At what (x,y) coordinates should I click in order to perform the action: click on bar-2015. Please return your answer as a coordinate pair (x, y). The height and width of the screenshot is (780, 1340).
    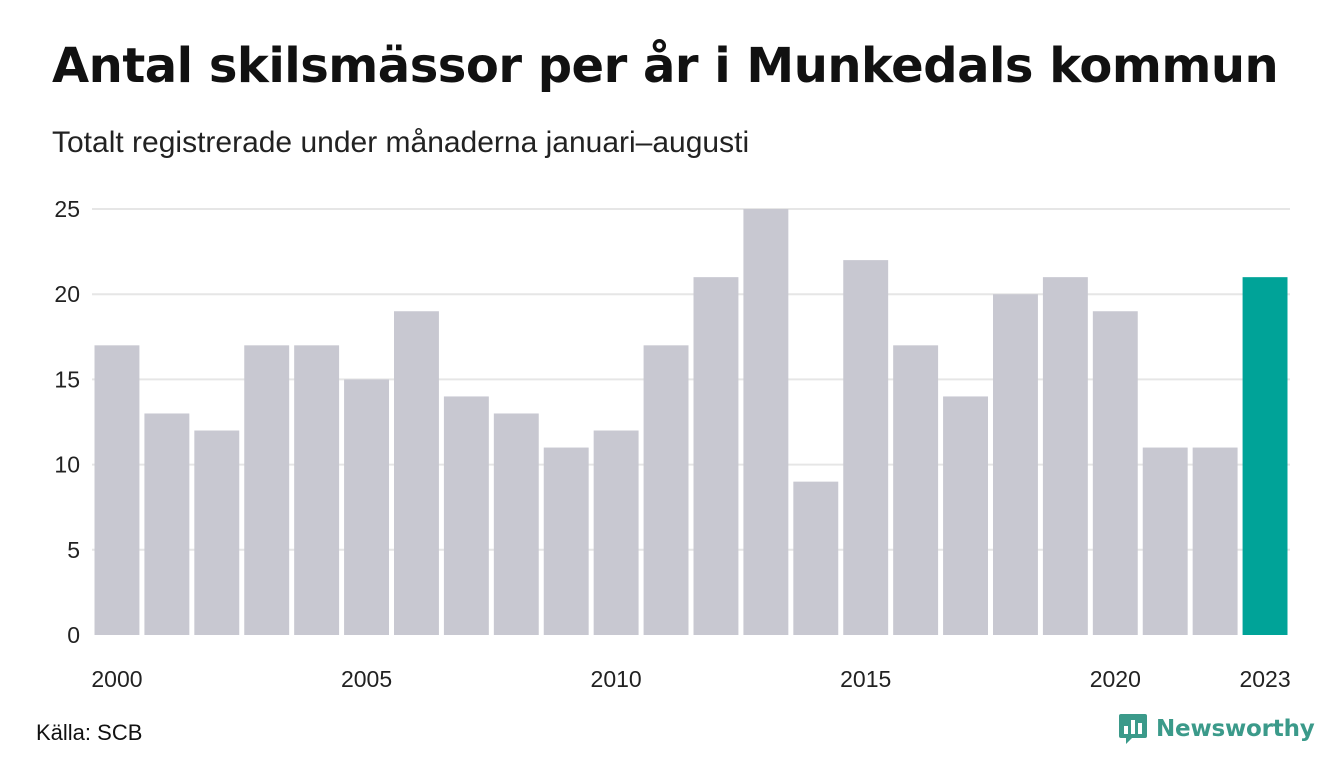
    Looking at the image, I should click on (866, 447).